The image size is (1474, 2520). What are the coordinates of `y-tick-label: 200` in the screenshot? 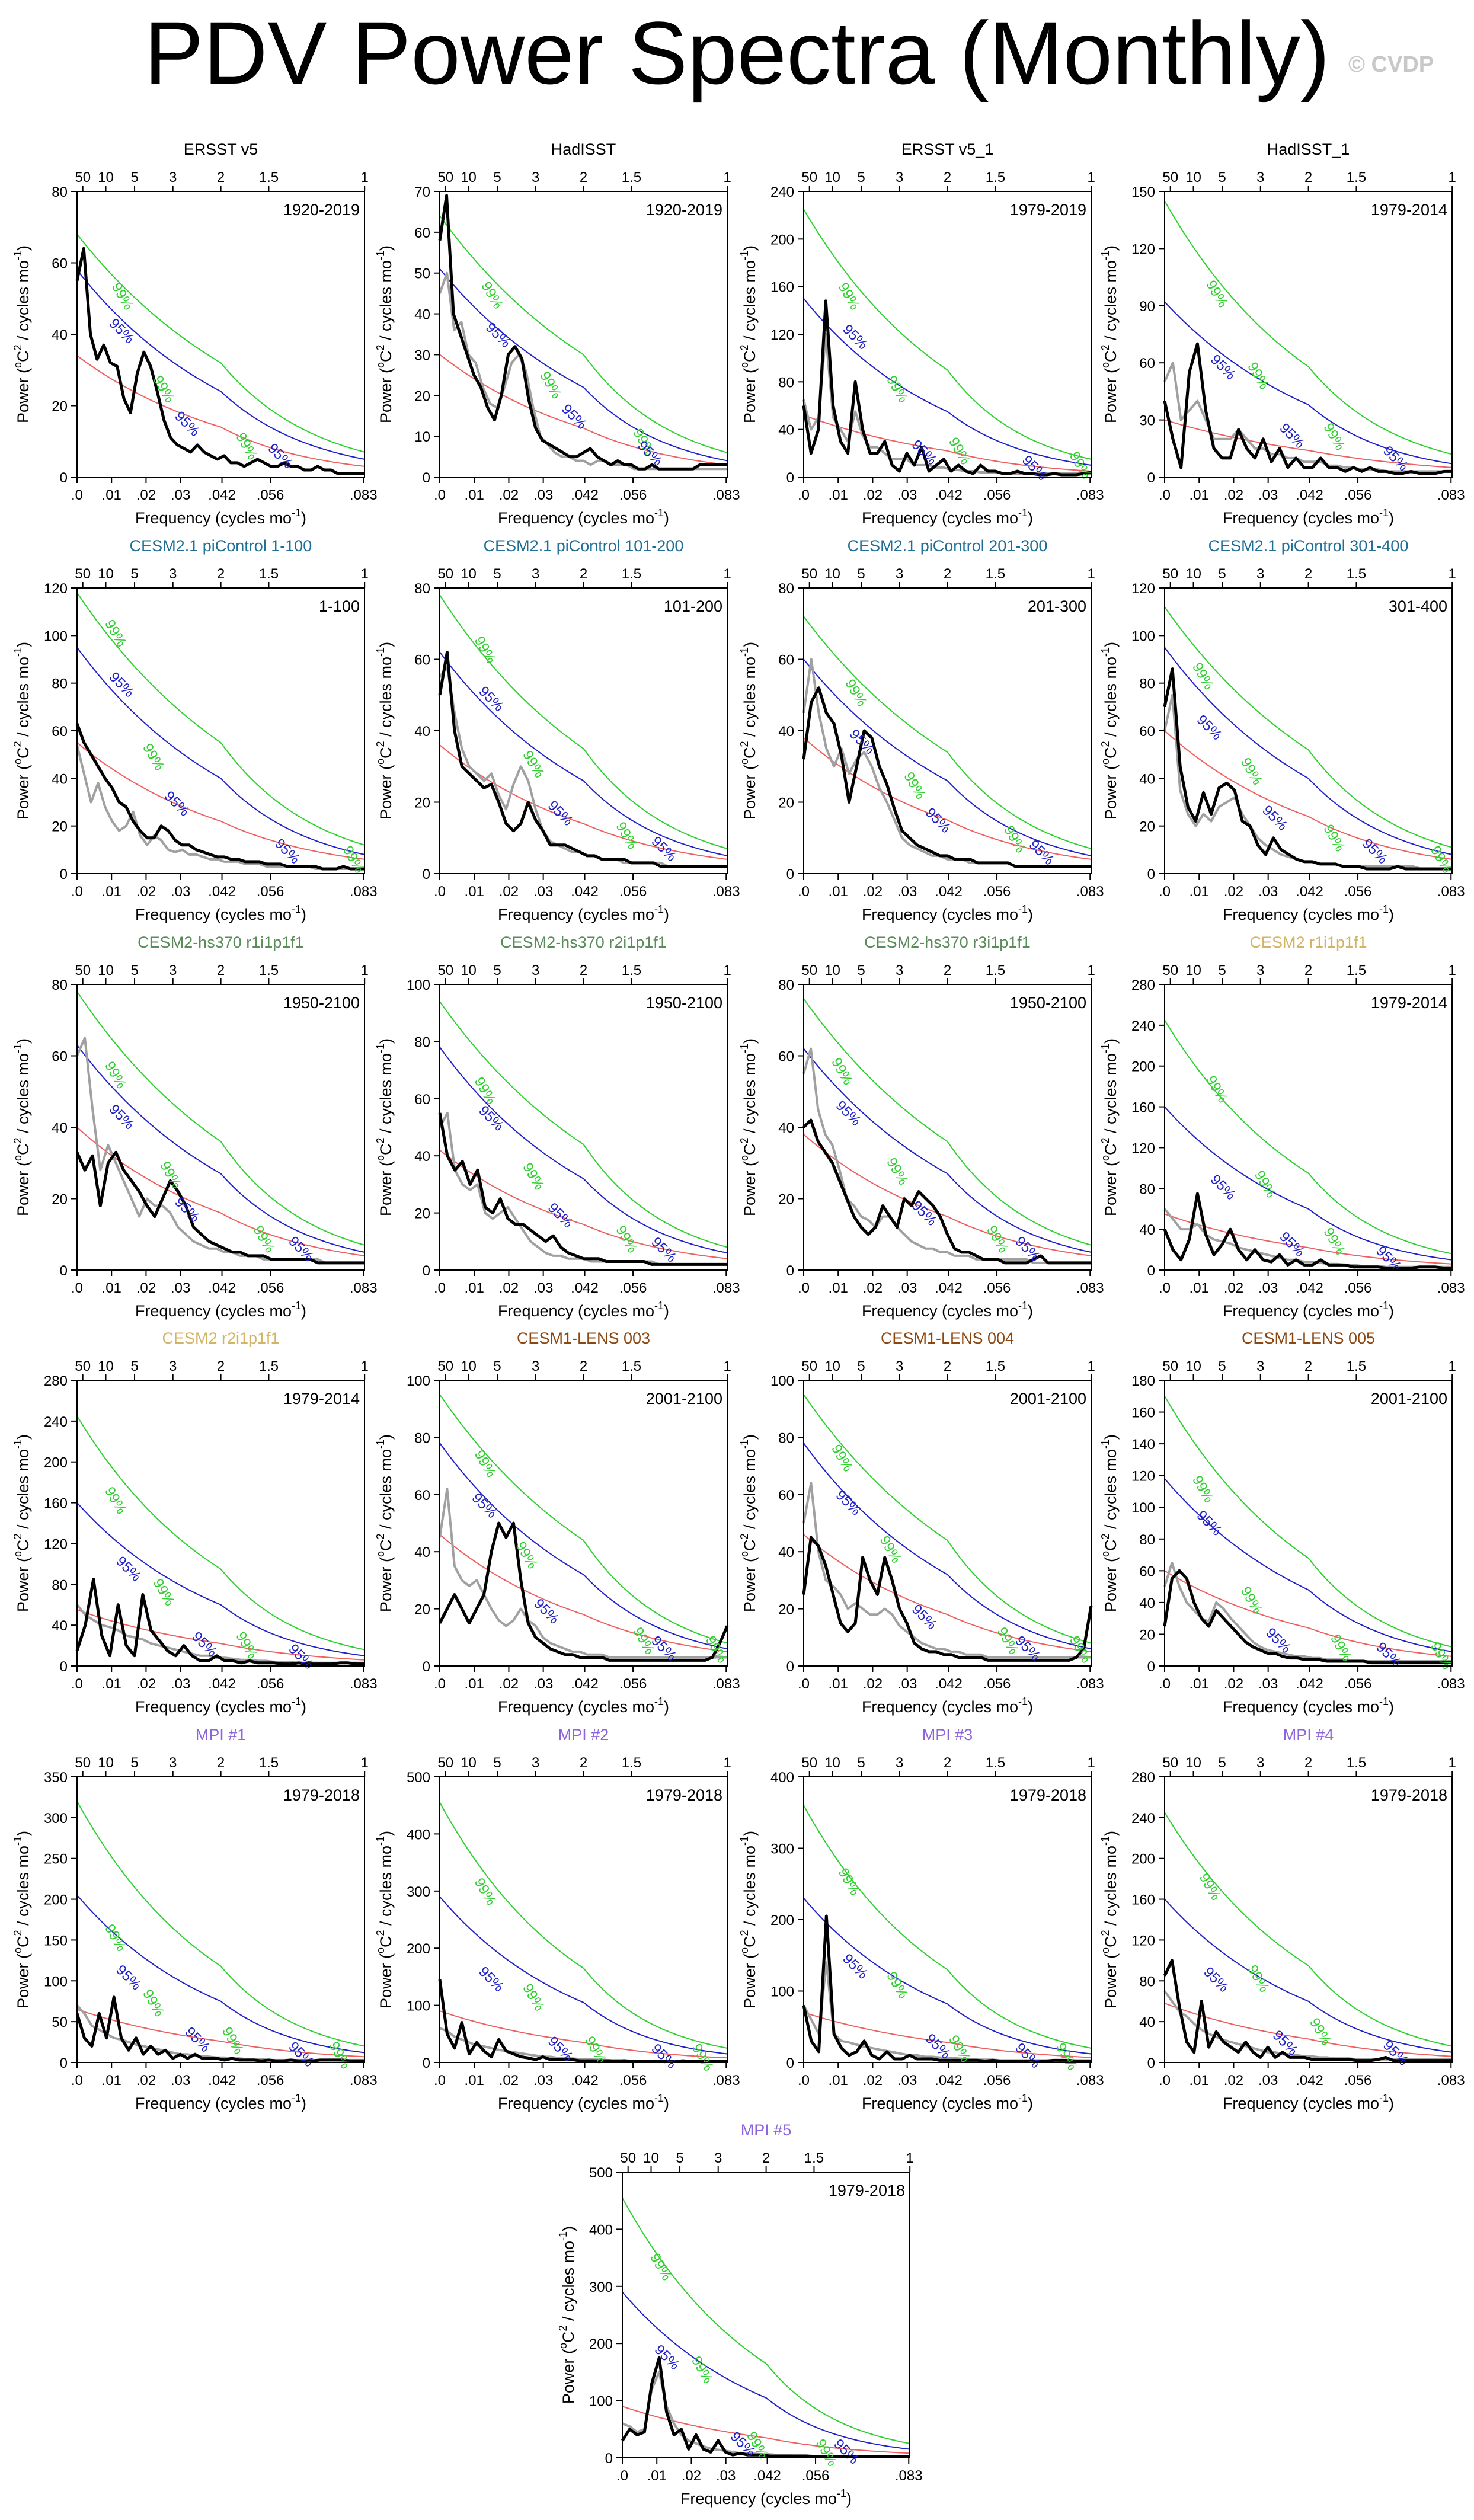 It's located at (56, 1900).